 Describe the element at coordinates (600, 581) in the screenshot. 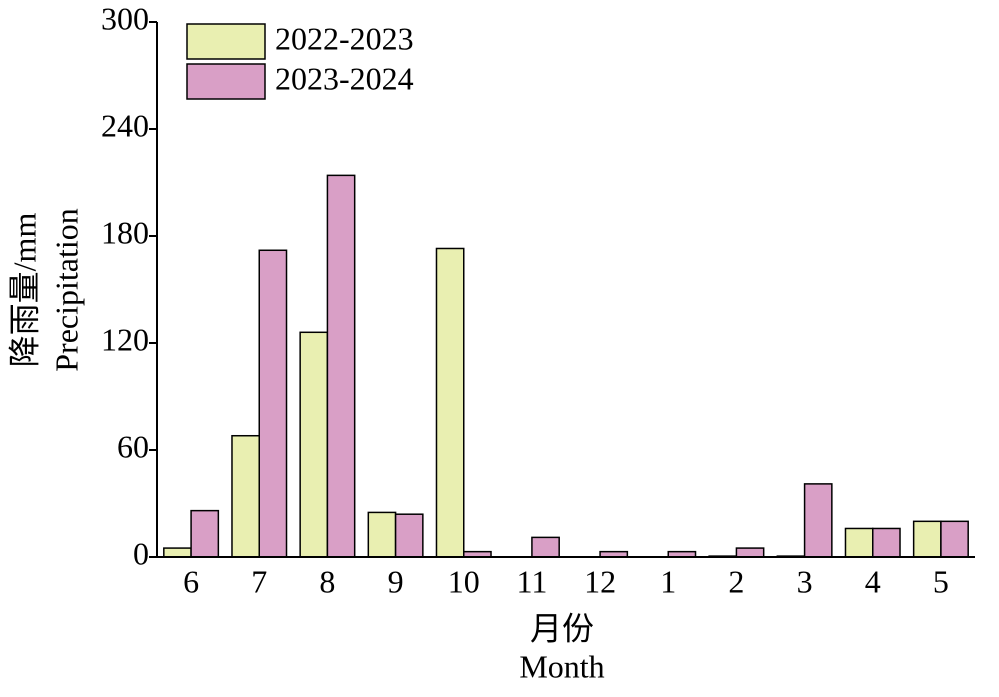

I see `x-tick-label: 12` at that location.